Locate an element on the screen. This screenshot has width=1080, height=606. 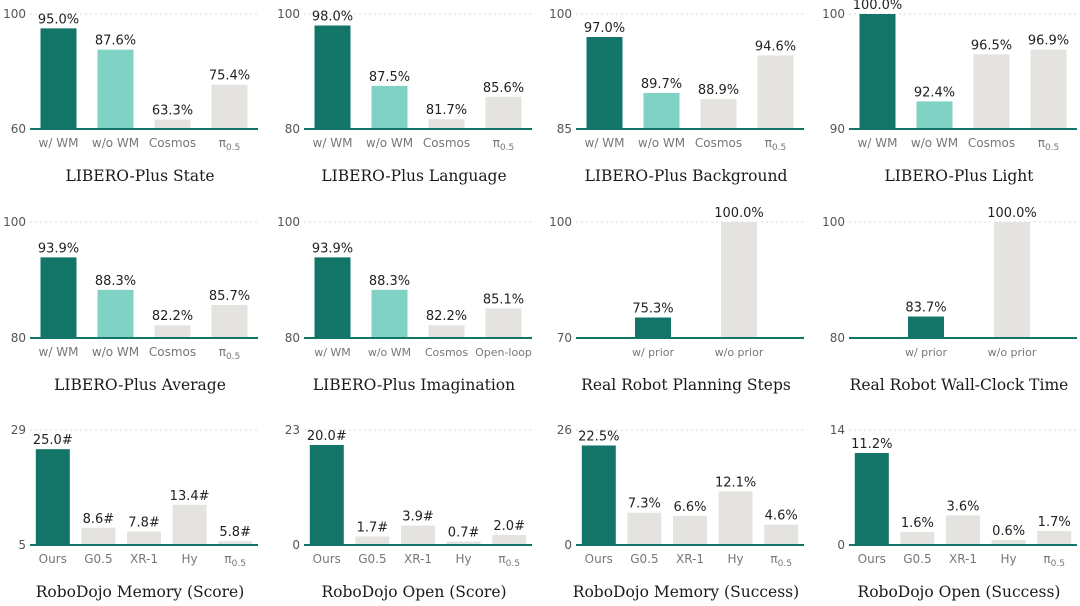
data-label: 75.3% is located at coordinates (652, 309).